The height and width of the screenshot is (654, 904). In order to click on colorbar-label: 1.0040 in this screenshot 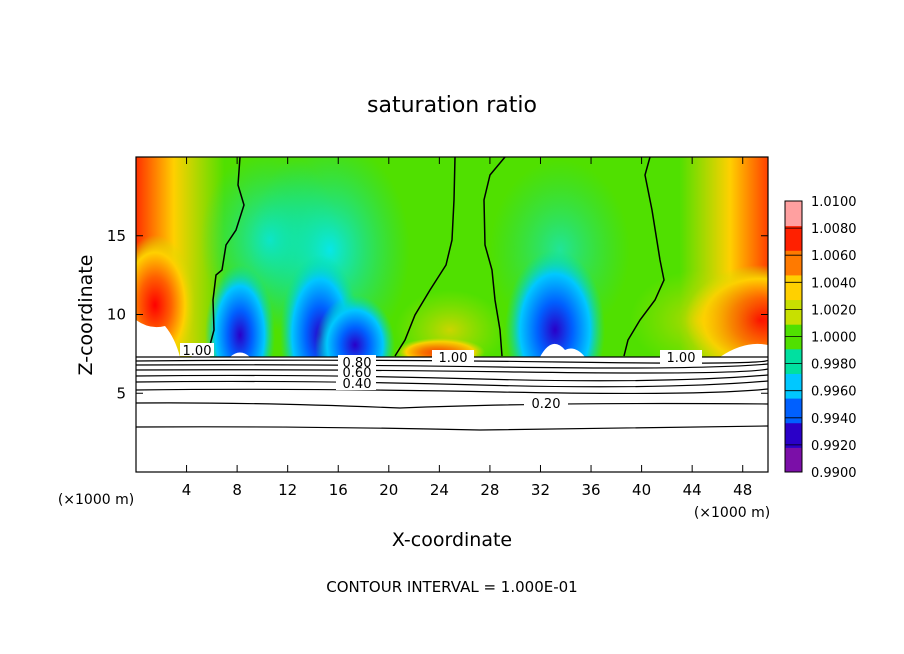, I will do `click(834, 283)`.